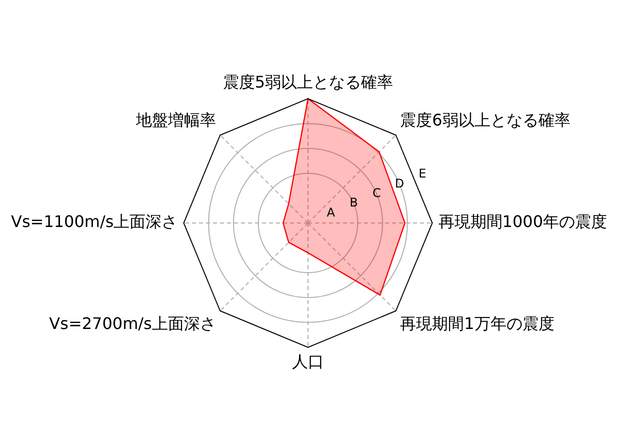  Describe the element at coordinates (376, 193) in the screenshot. I see `y-tick-label: C` at that location.